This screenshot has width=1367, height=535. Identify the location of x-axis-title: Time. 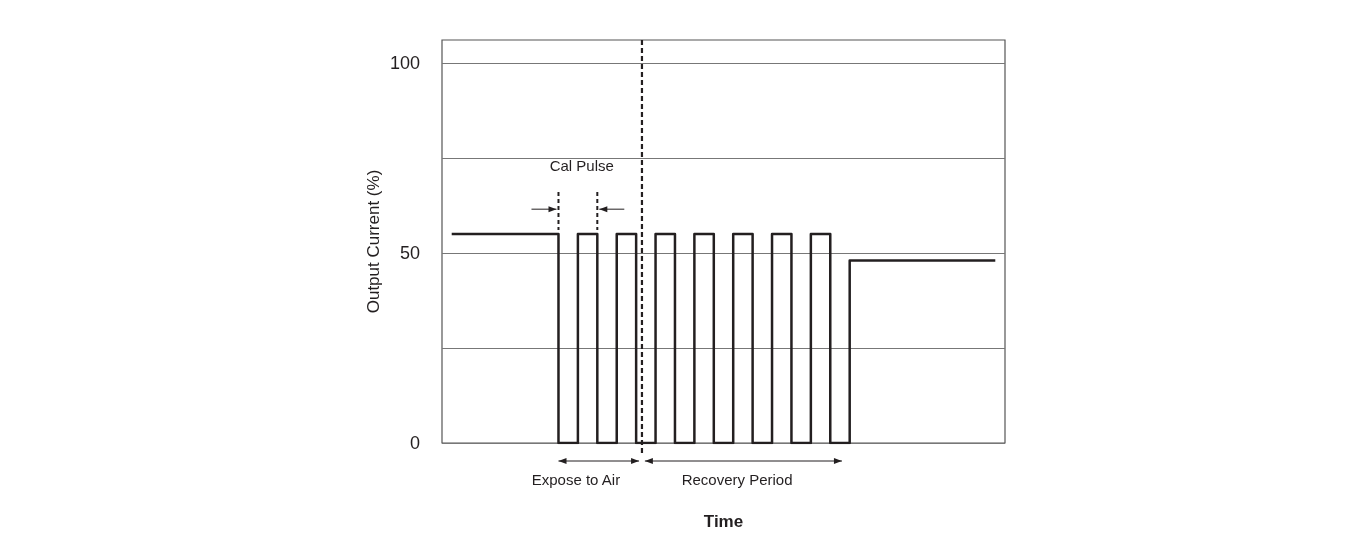
(723, 521).